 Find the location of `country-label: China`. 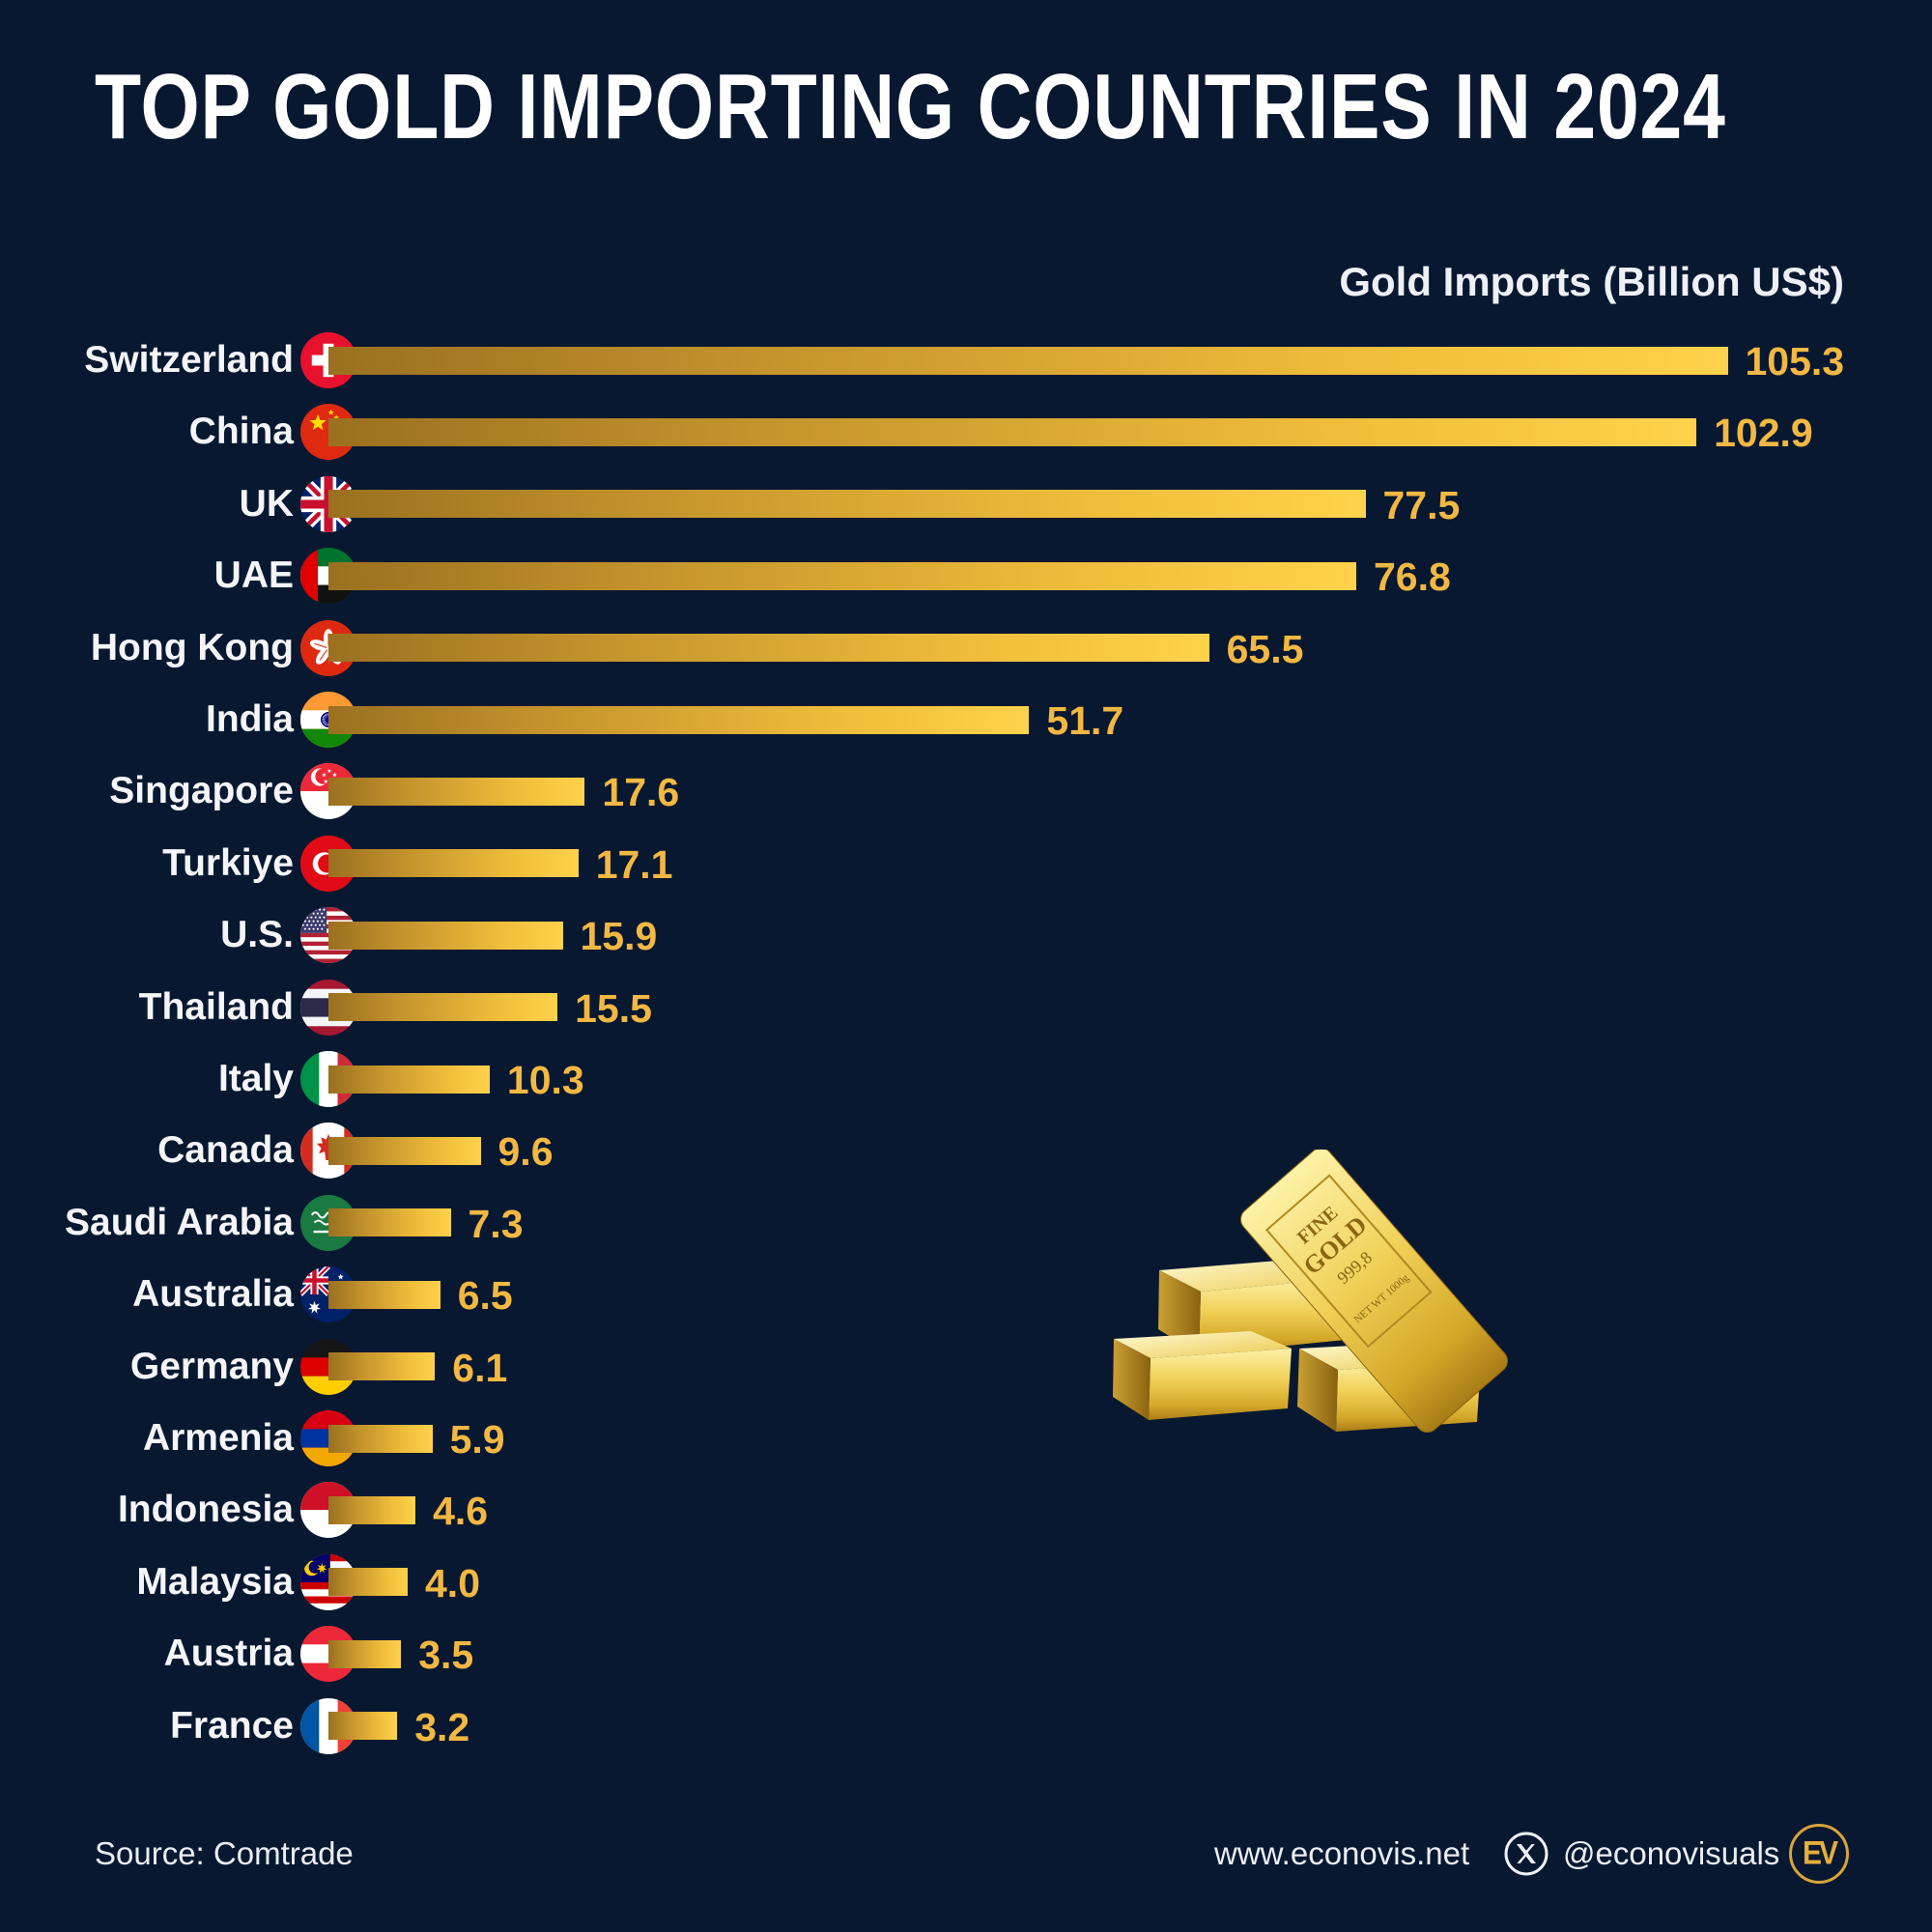

country-label: China is located at coordinates (241, 432).